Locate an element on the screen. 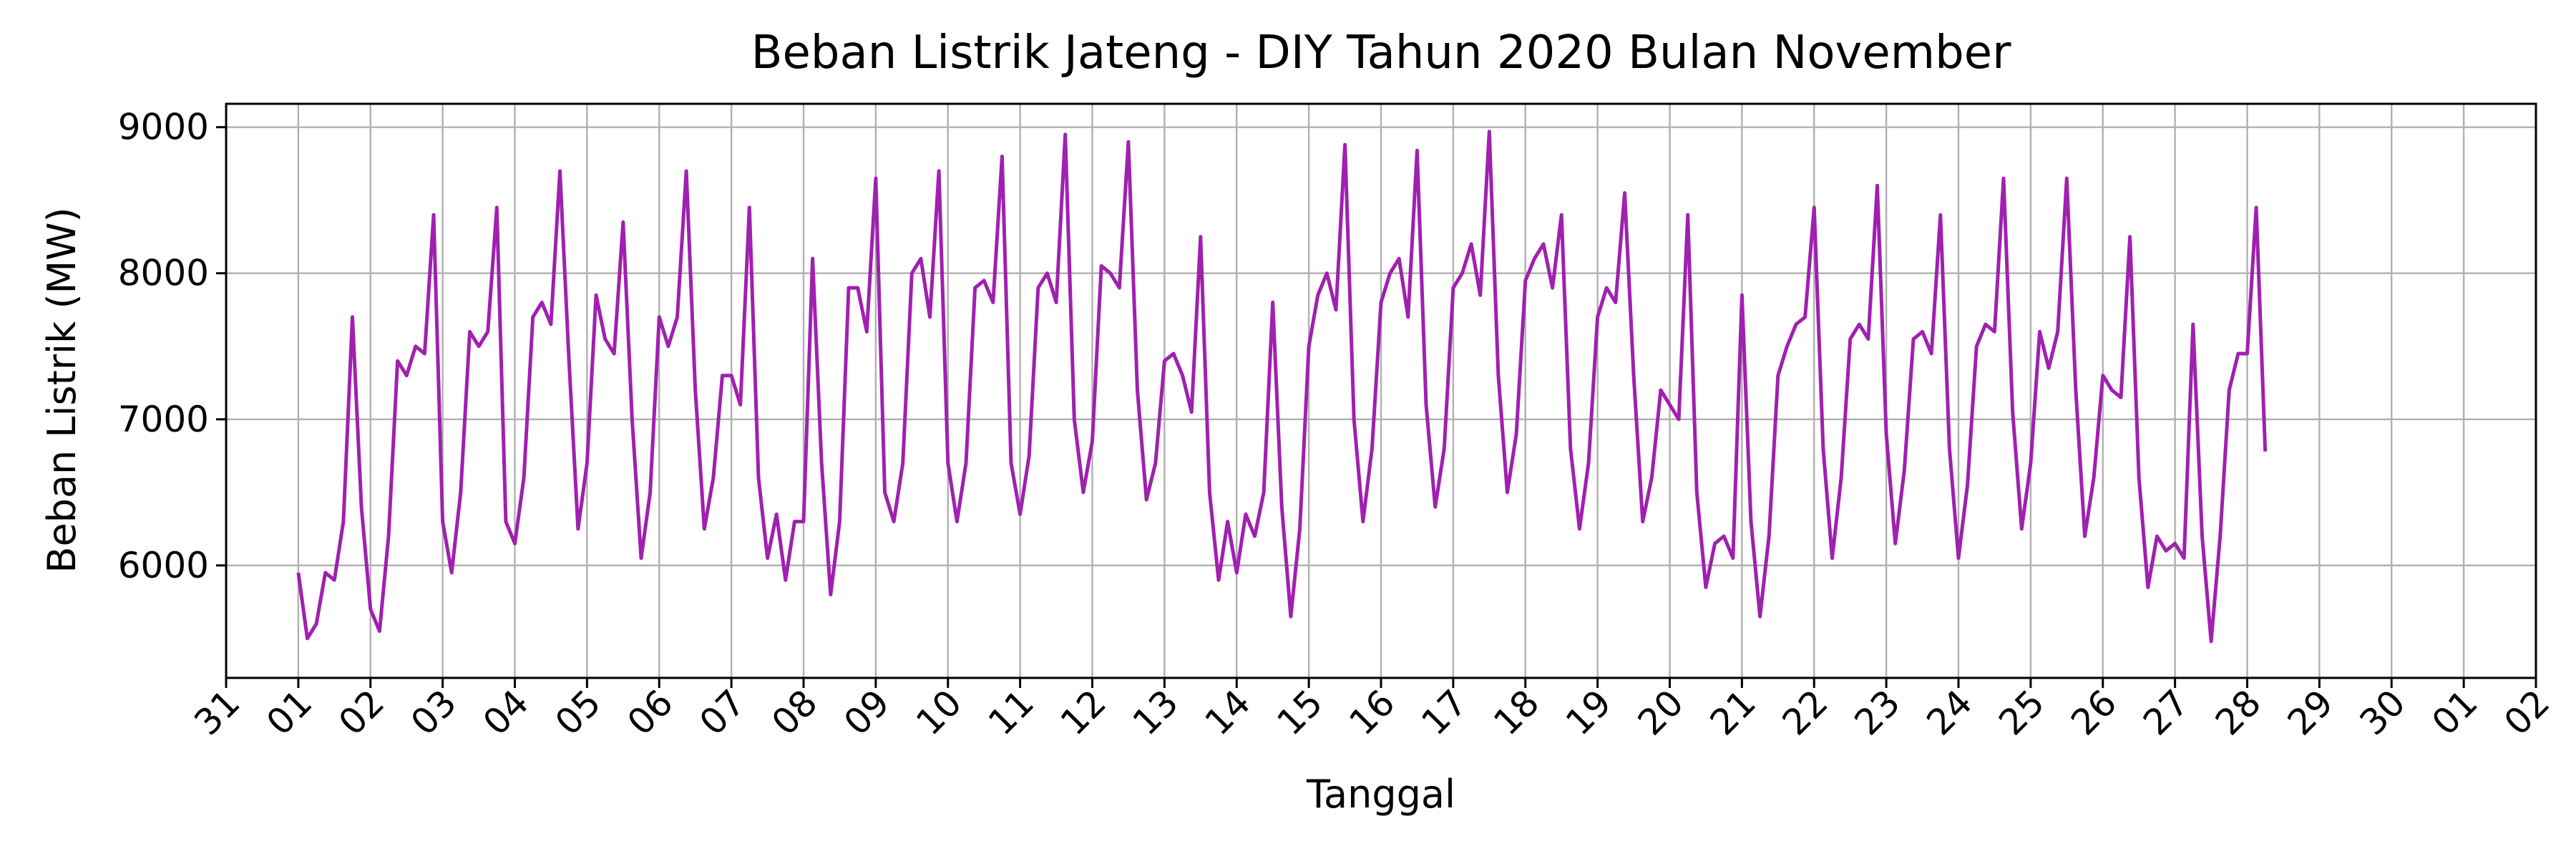  x-tick-label: 22 is located at coordinates (1805, 712).